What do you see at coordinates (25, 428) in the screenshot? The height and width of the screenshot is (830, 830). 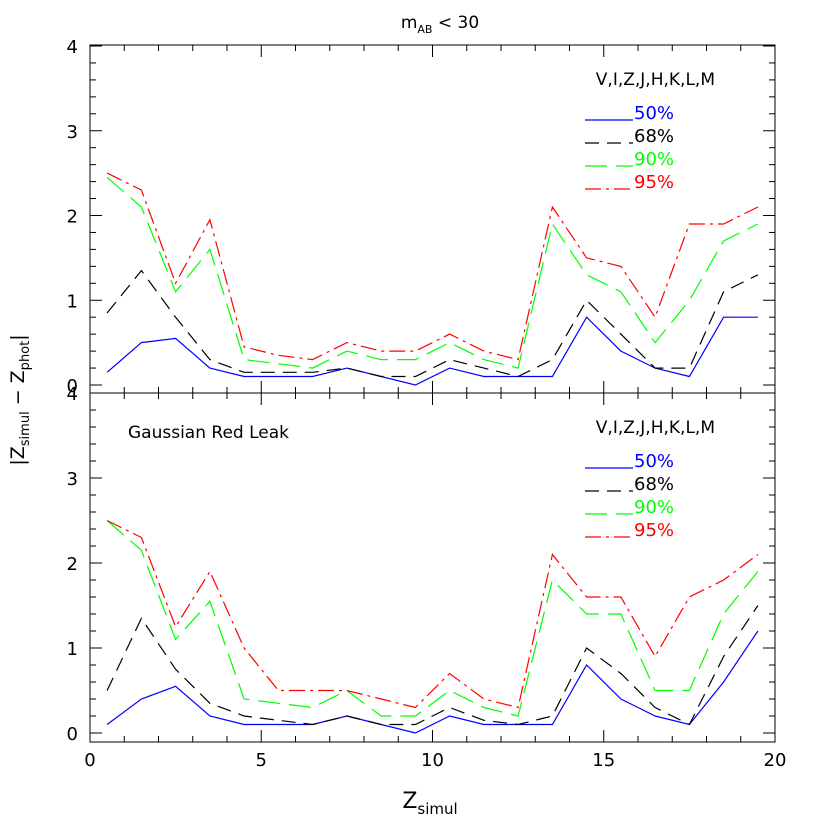 I see `ylabel-sub1: simul` at bounding box center [25, 428].